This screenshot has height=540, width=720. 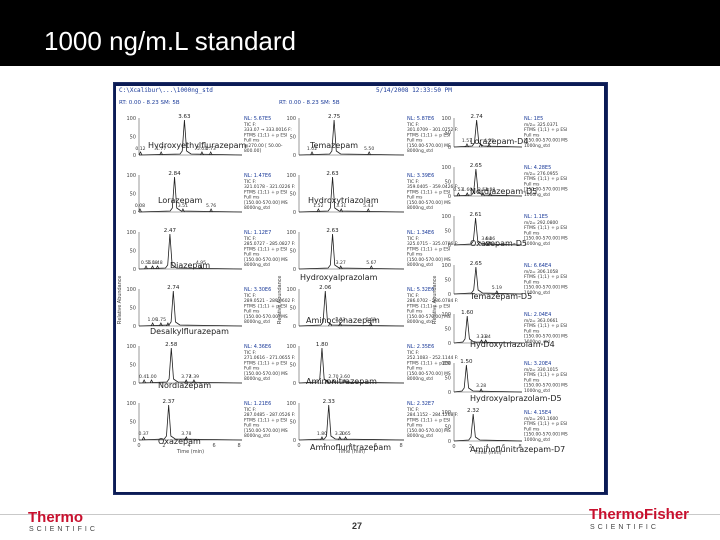 What do you see at coordinates (375, 446) in the screenshot?
I see `x-tick-label: 6` at bounding box center [375, 446].